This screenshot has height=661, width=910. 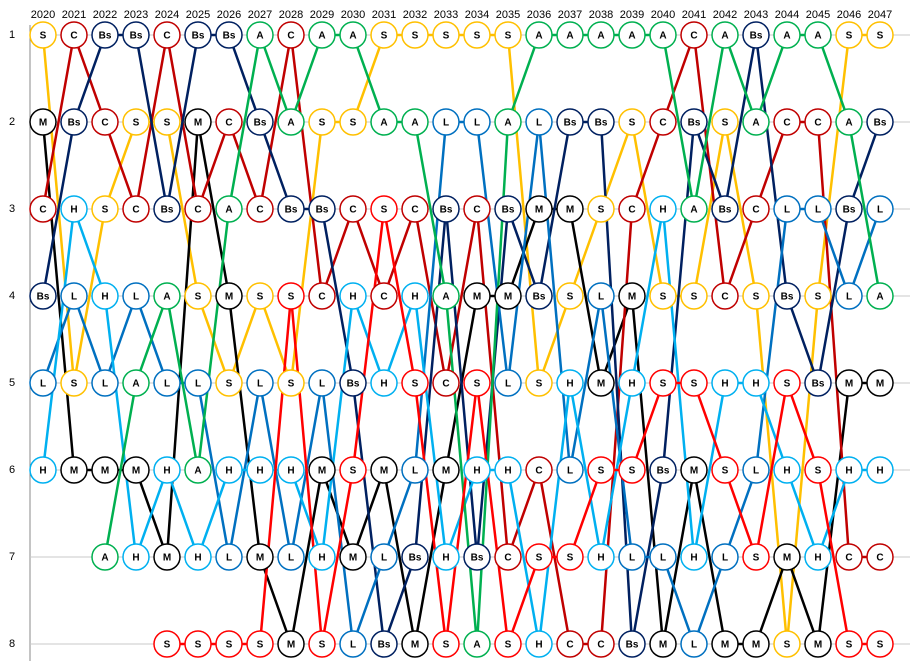 What do you see at coordinates (12, 296) in the screenshot?
I see `y-tick-label: 4` at bounding box center [12, 296].